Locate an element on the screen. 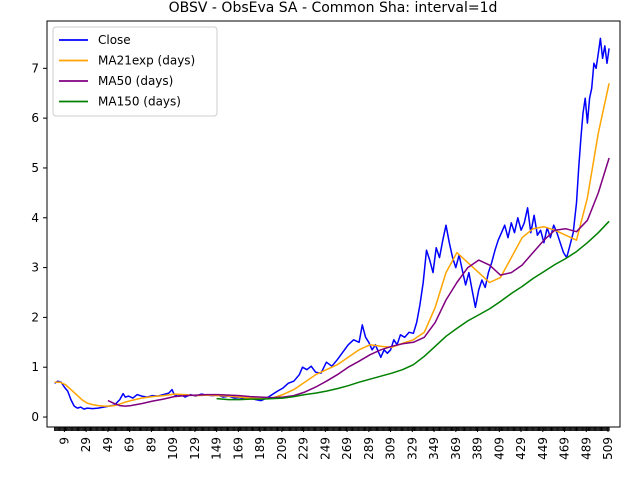 This screenshot has width=640, height=480. y-tick-label: 6 is located at coordinates (35, 118).